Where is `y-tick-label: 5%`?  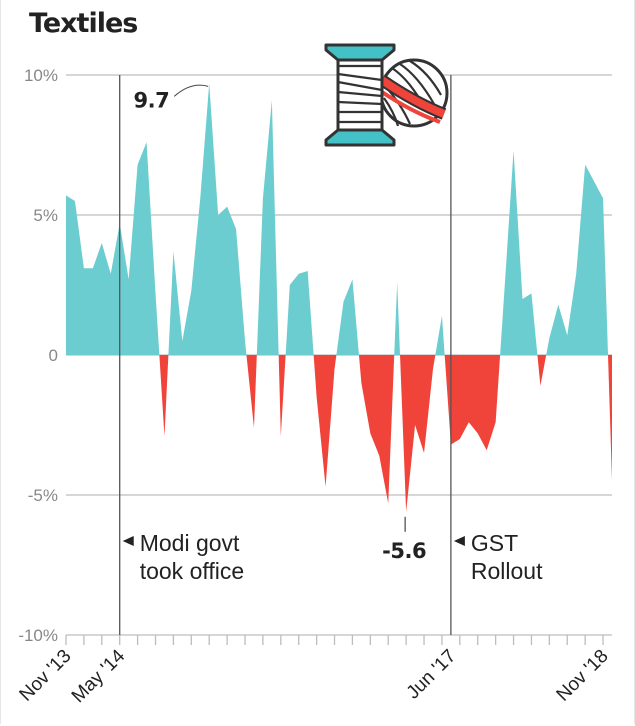 y-tick-label: 5% is located at coordinates (45, 215).